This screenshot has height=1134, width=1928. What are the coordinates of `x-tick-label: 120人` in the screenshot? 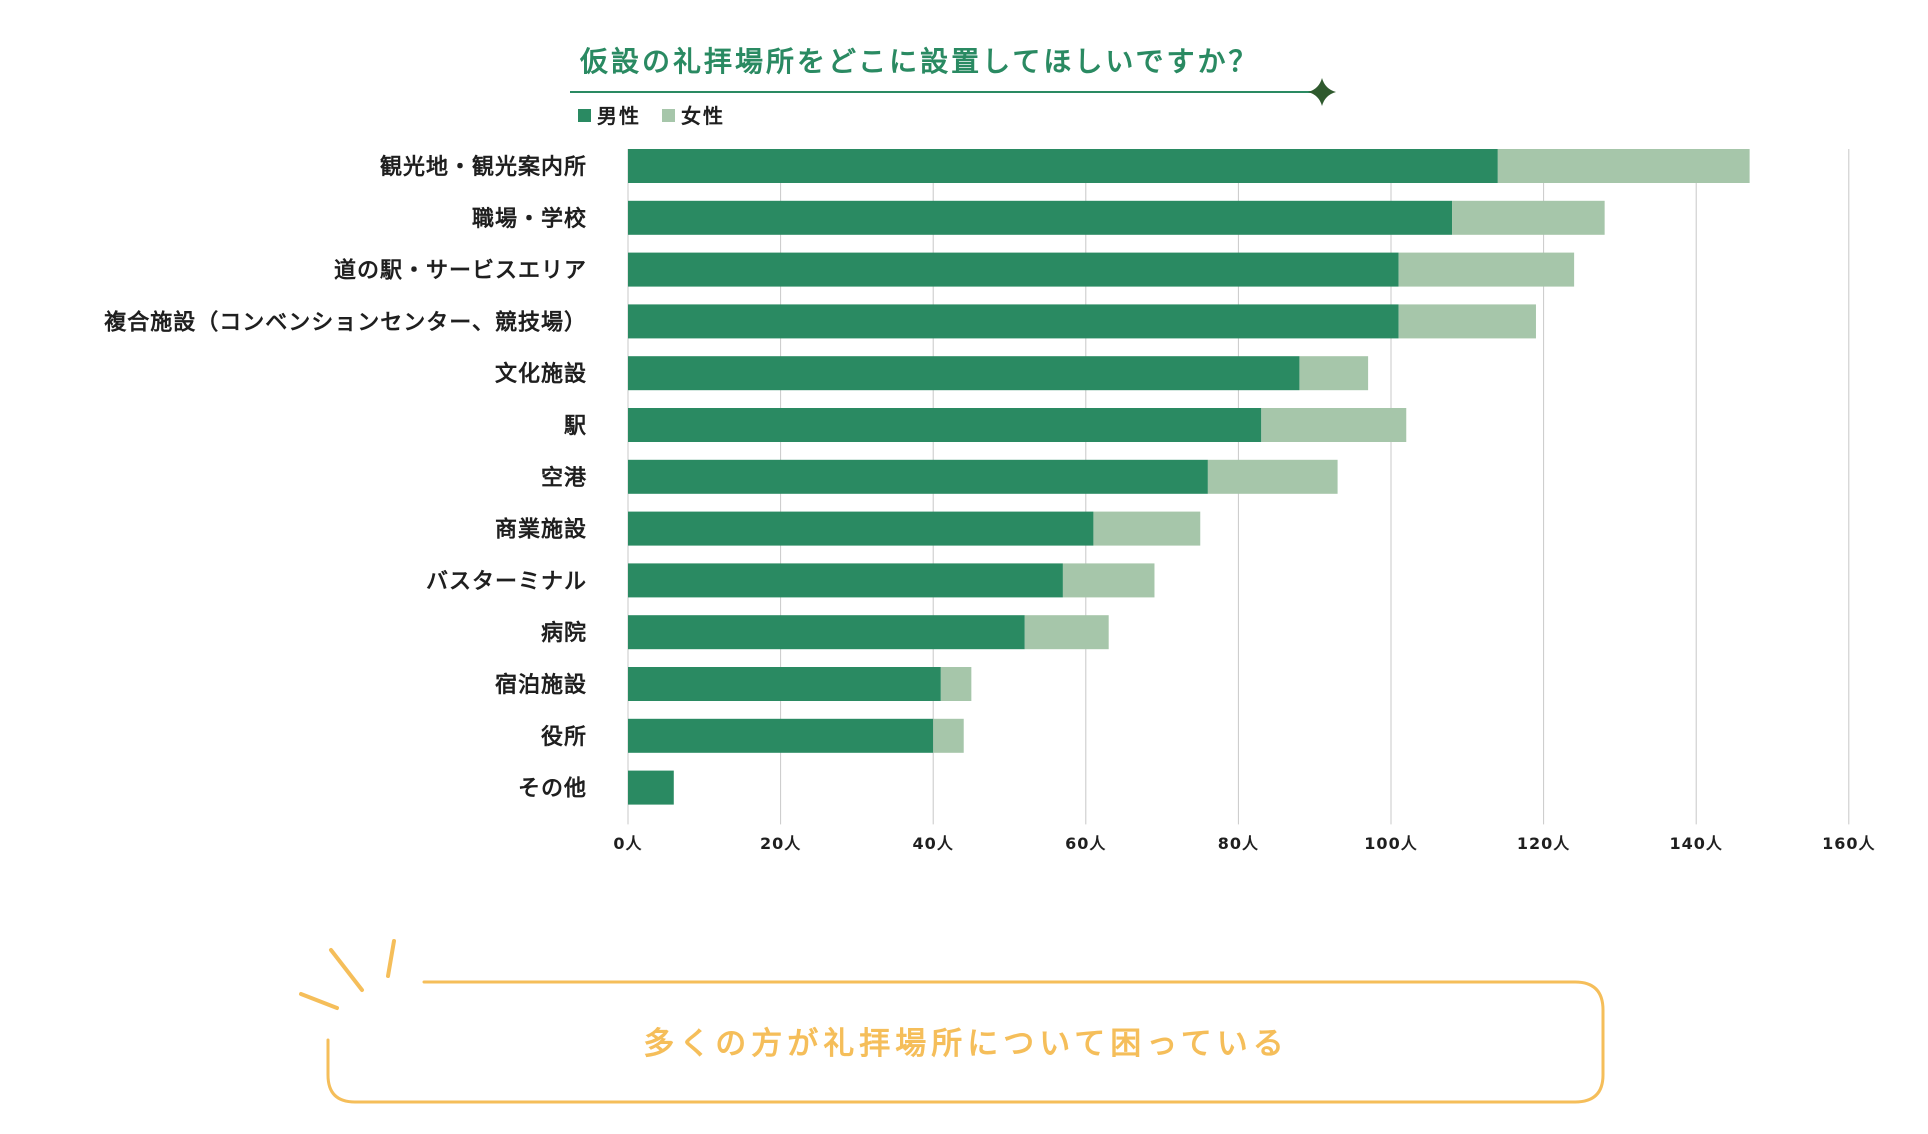 It's located at (1543, 843).